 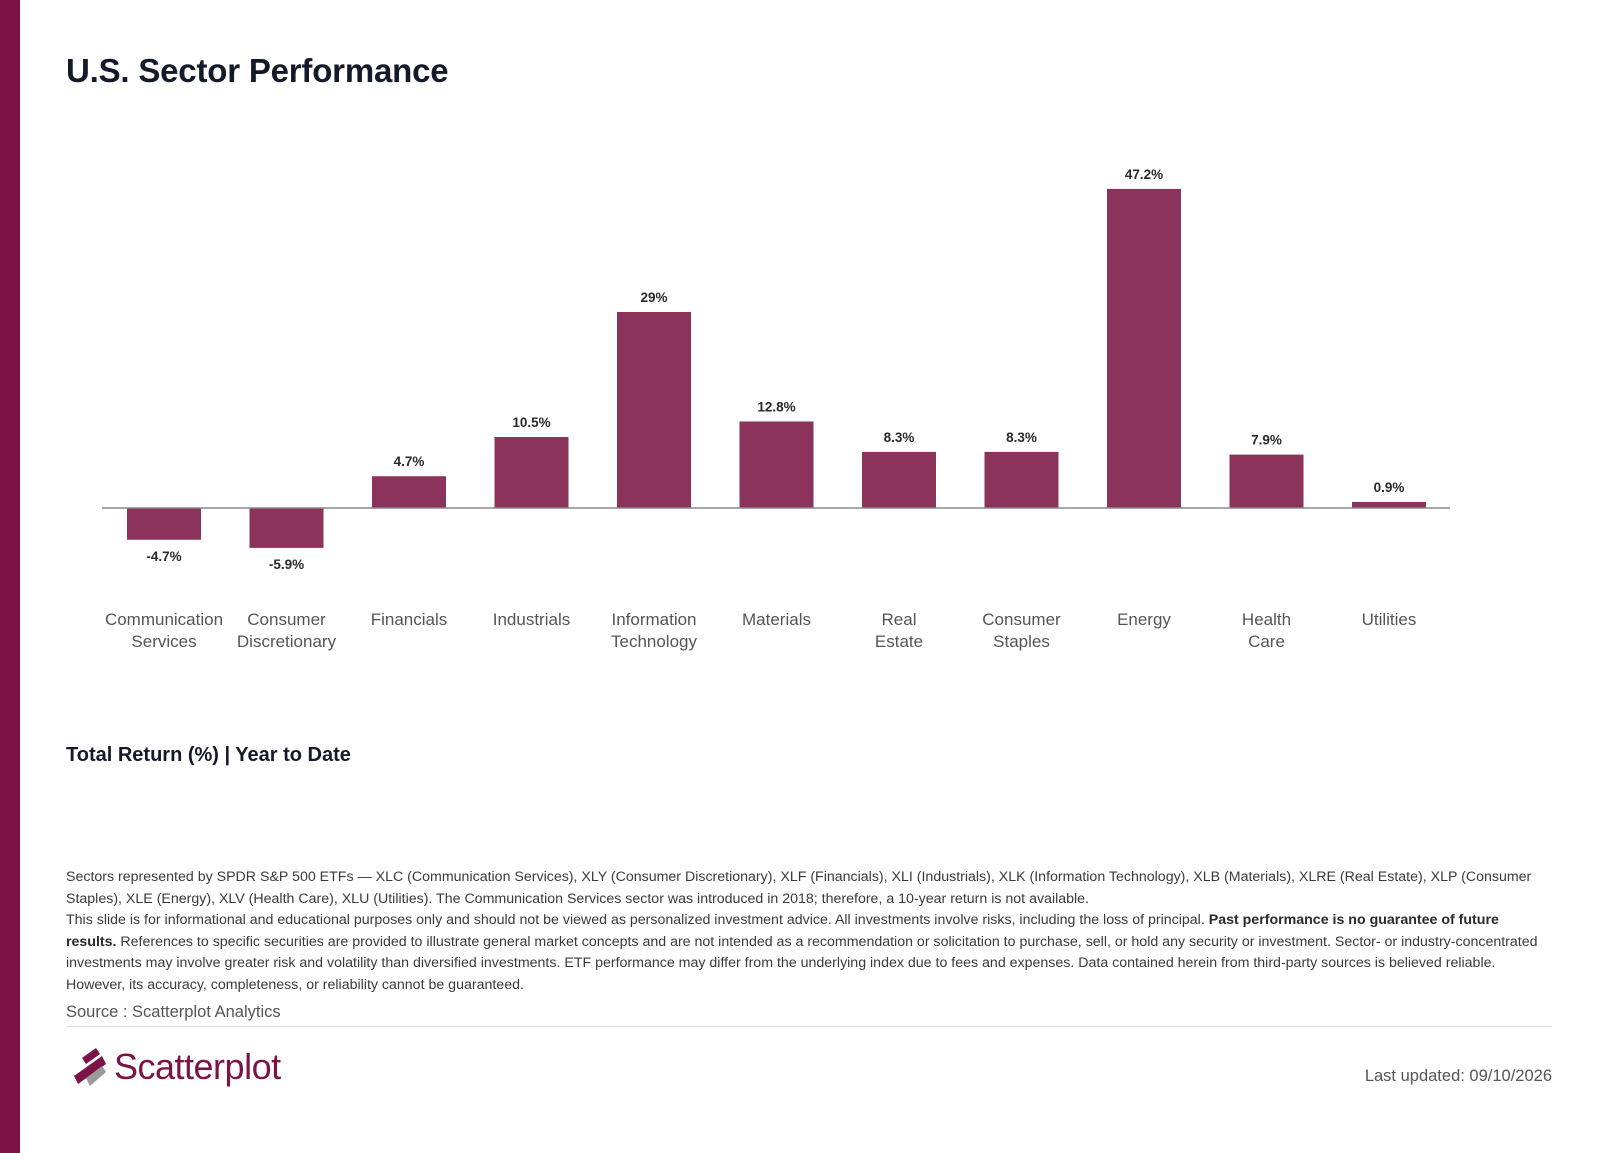 What do you see at coordinates (1266, 641) in the screenshot?
I see `category-label: Care` at bounding box center [1266, 641].